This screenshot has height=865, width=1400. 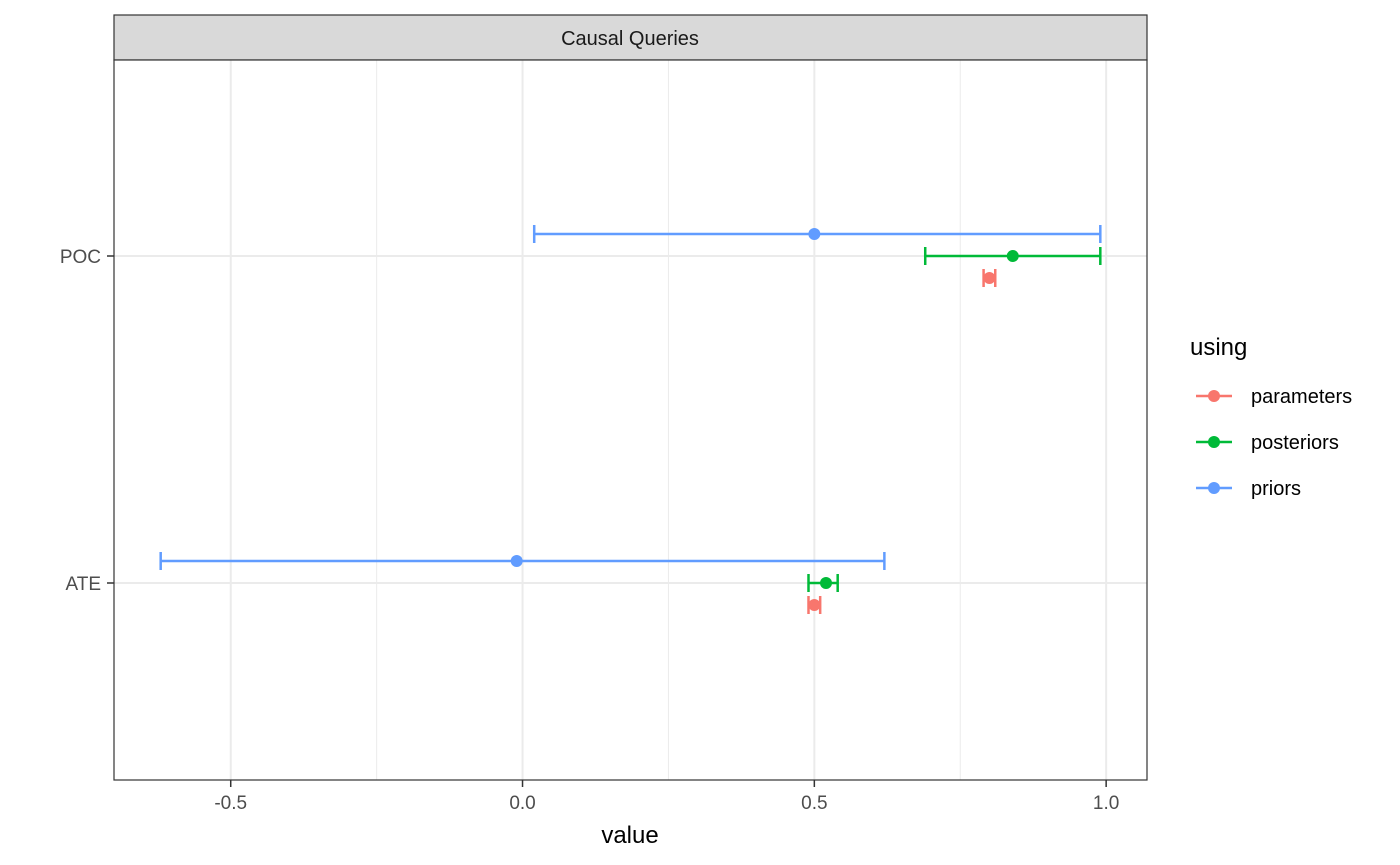 What do you see at coordinates (1295, 443) in the screenshot?
I see `legend-label-posteriors: posteriors` at bounding box center [1295, 443].